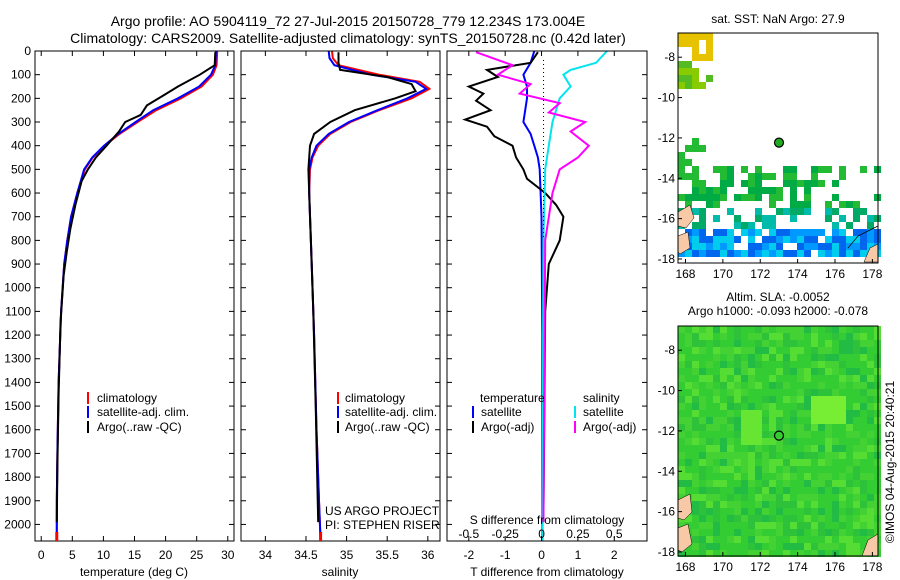  What do you see at coordinates (104, 555) in the screenshot?
I see `x-tick-label: 10` at bounding box center [104, 555].